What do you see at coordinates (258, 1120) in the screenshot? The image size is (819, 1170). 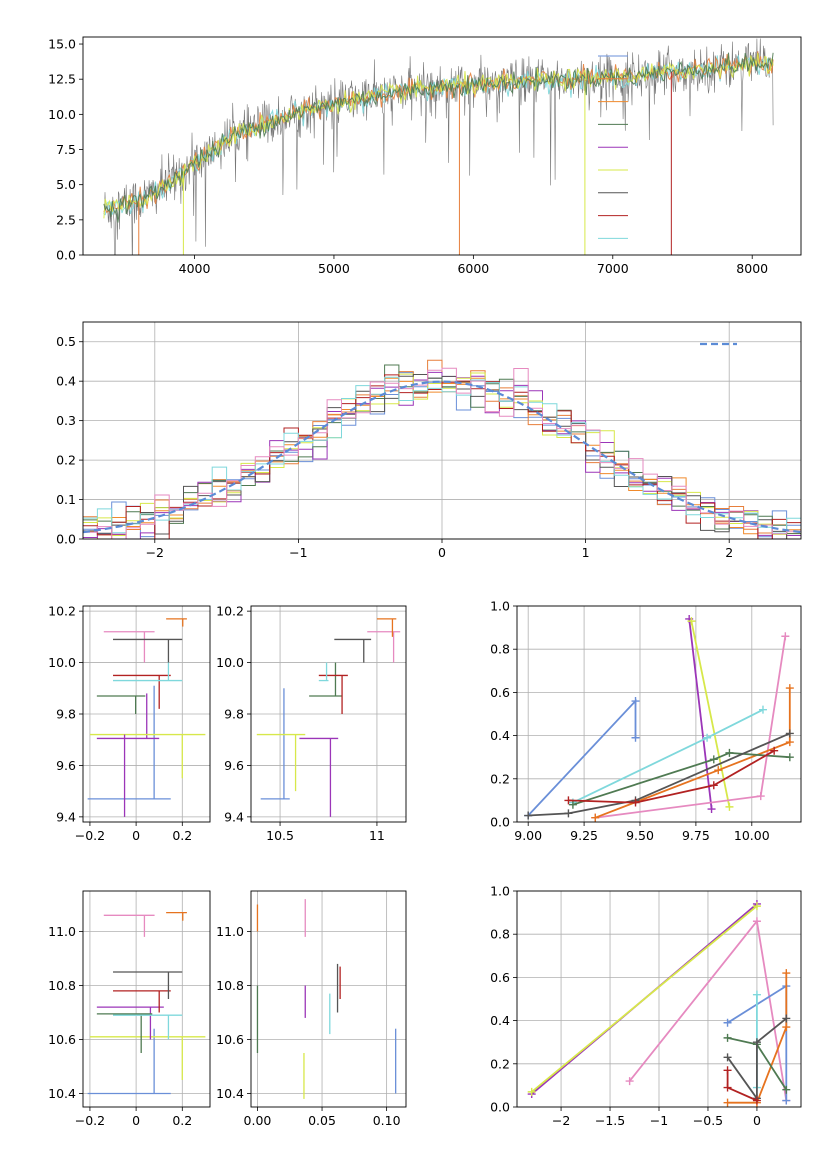 I see `mass_vs_EBV-xtick-label-0: 0.00` at bounding box center [258, 1120].